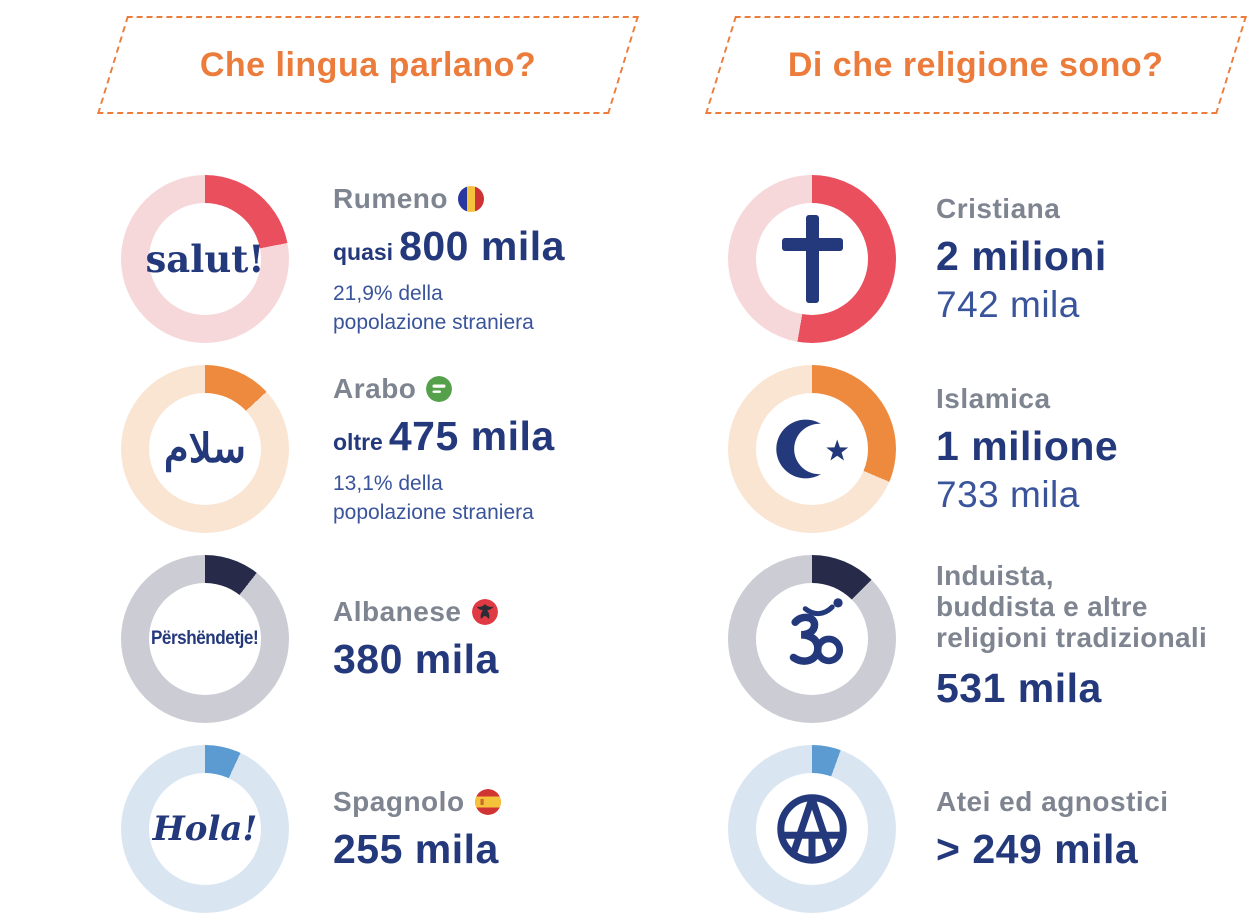  Describe the element at coordinates (484, 611) in the screenshot. I see `albania-flag-icon` at that location.